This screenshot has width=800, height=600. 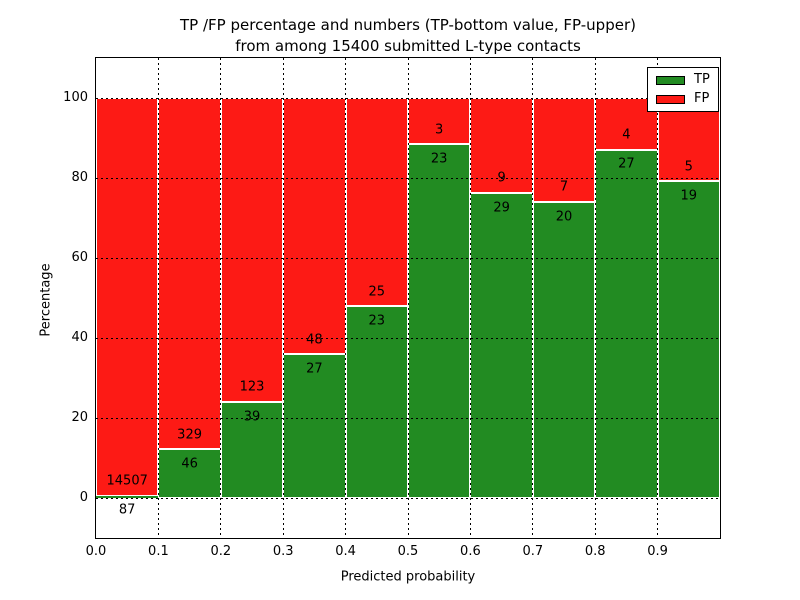 I want to click on fp-count-label: 48, so click(x=314, y=340).